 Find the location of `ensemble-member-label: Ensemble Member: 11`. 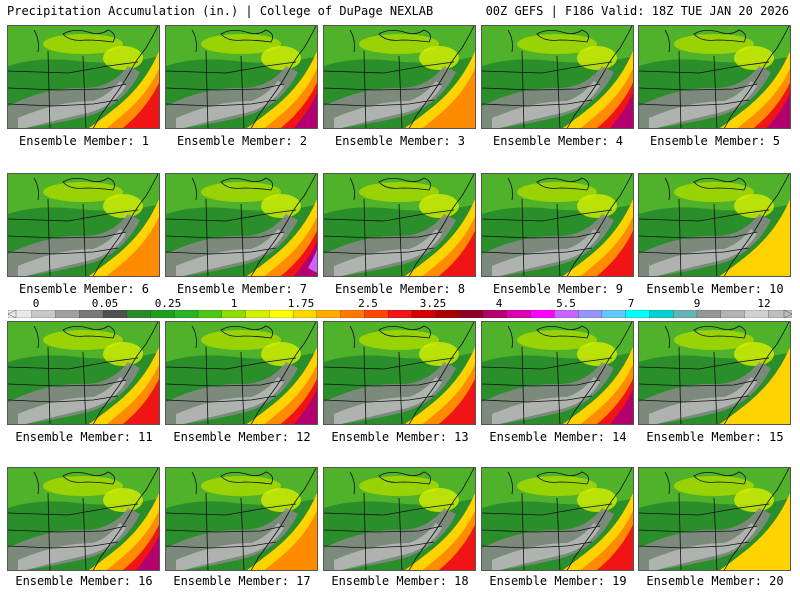

ensemble-member-label: Ensemble Member: 11 is located at coordinates (84, 437).